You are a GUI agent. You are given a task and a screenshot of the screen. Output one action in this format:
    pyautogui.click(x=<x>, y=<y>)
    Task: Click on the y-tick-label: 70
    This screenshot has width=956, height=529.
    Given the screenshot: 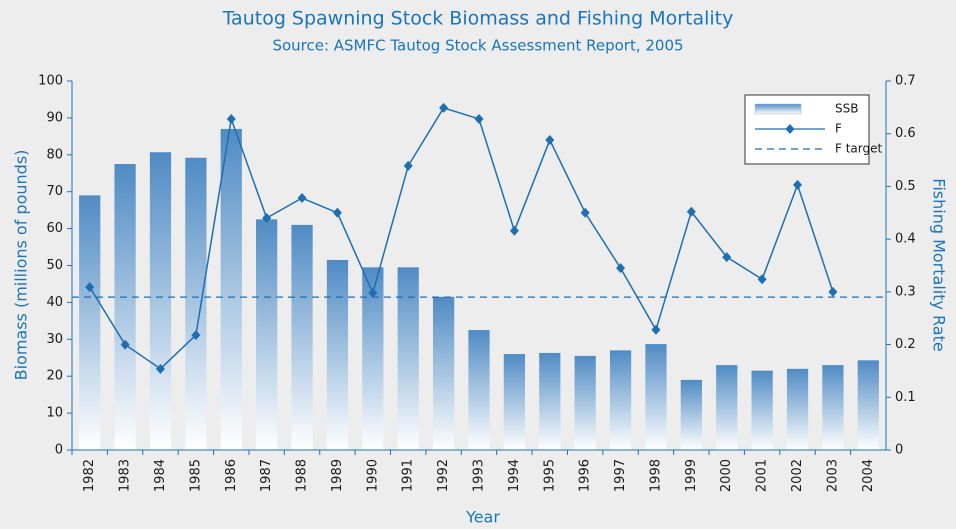 What is the action you would take?
    pyautogui.click(x=54, y=191)
    